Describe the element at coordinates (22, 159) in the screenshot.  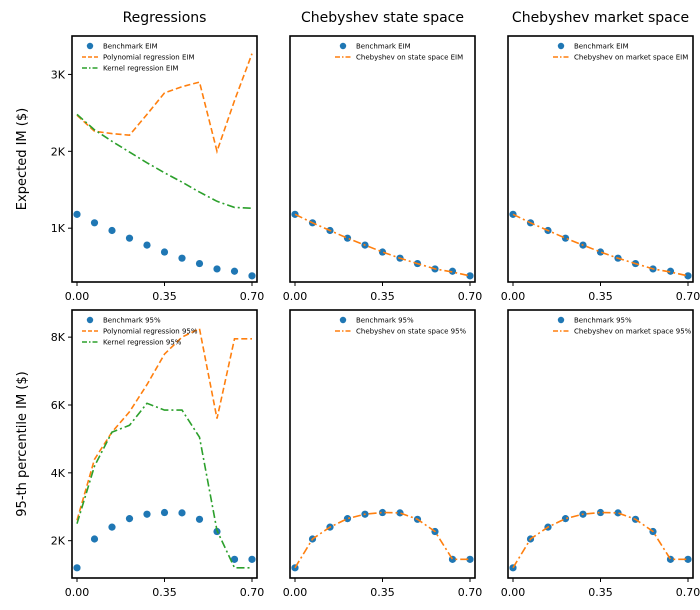
I see `y-axis-label: Expected IM ($)` at that location.